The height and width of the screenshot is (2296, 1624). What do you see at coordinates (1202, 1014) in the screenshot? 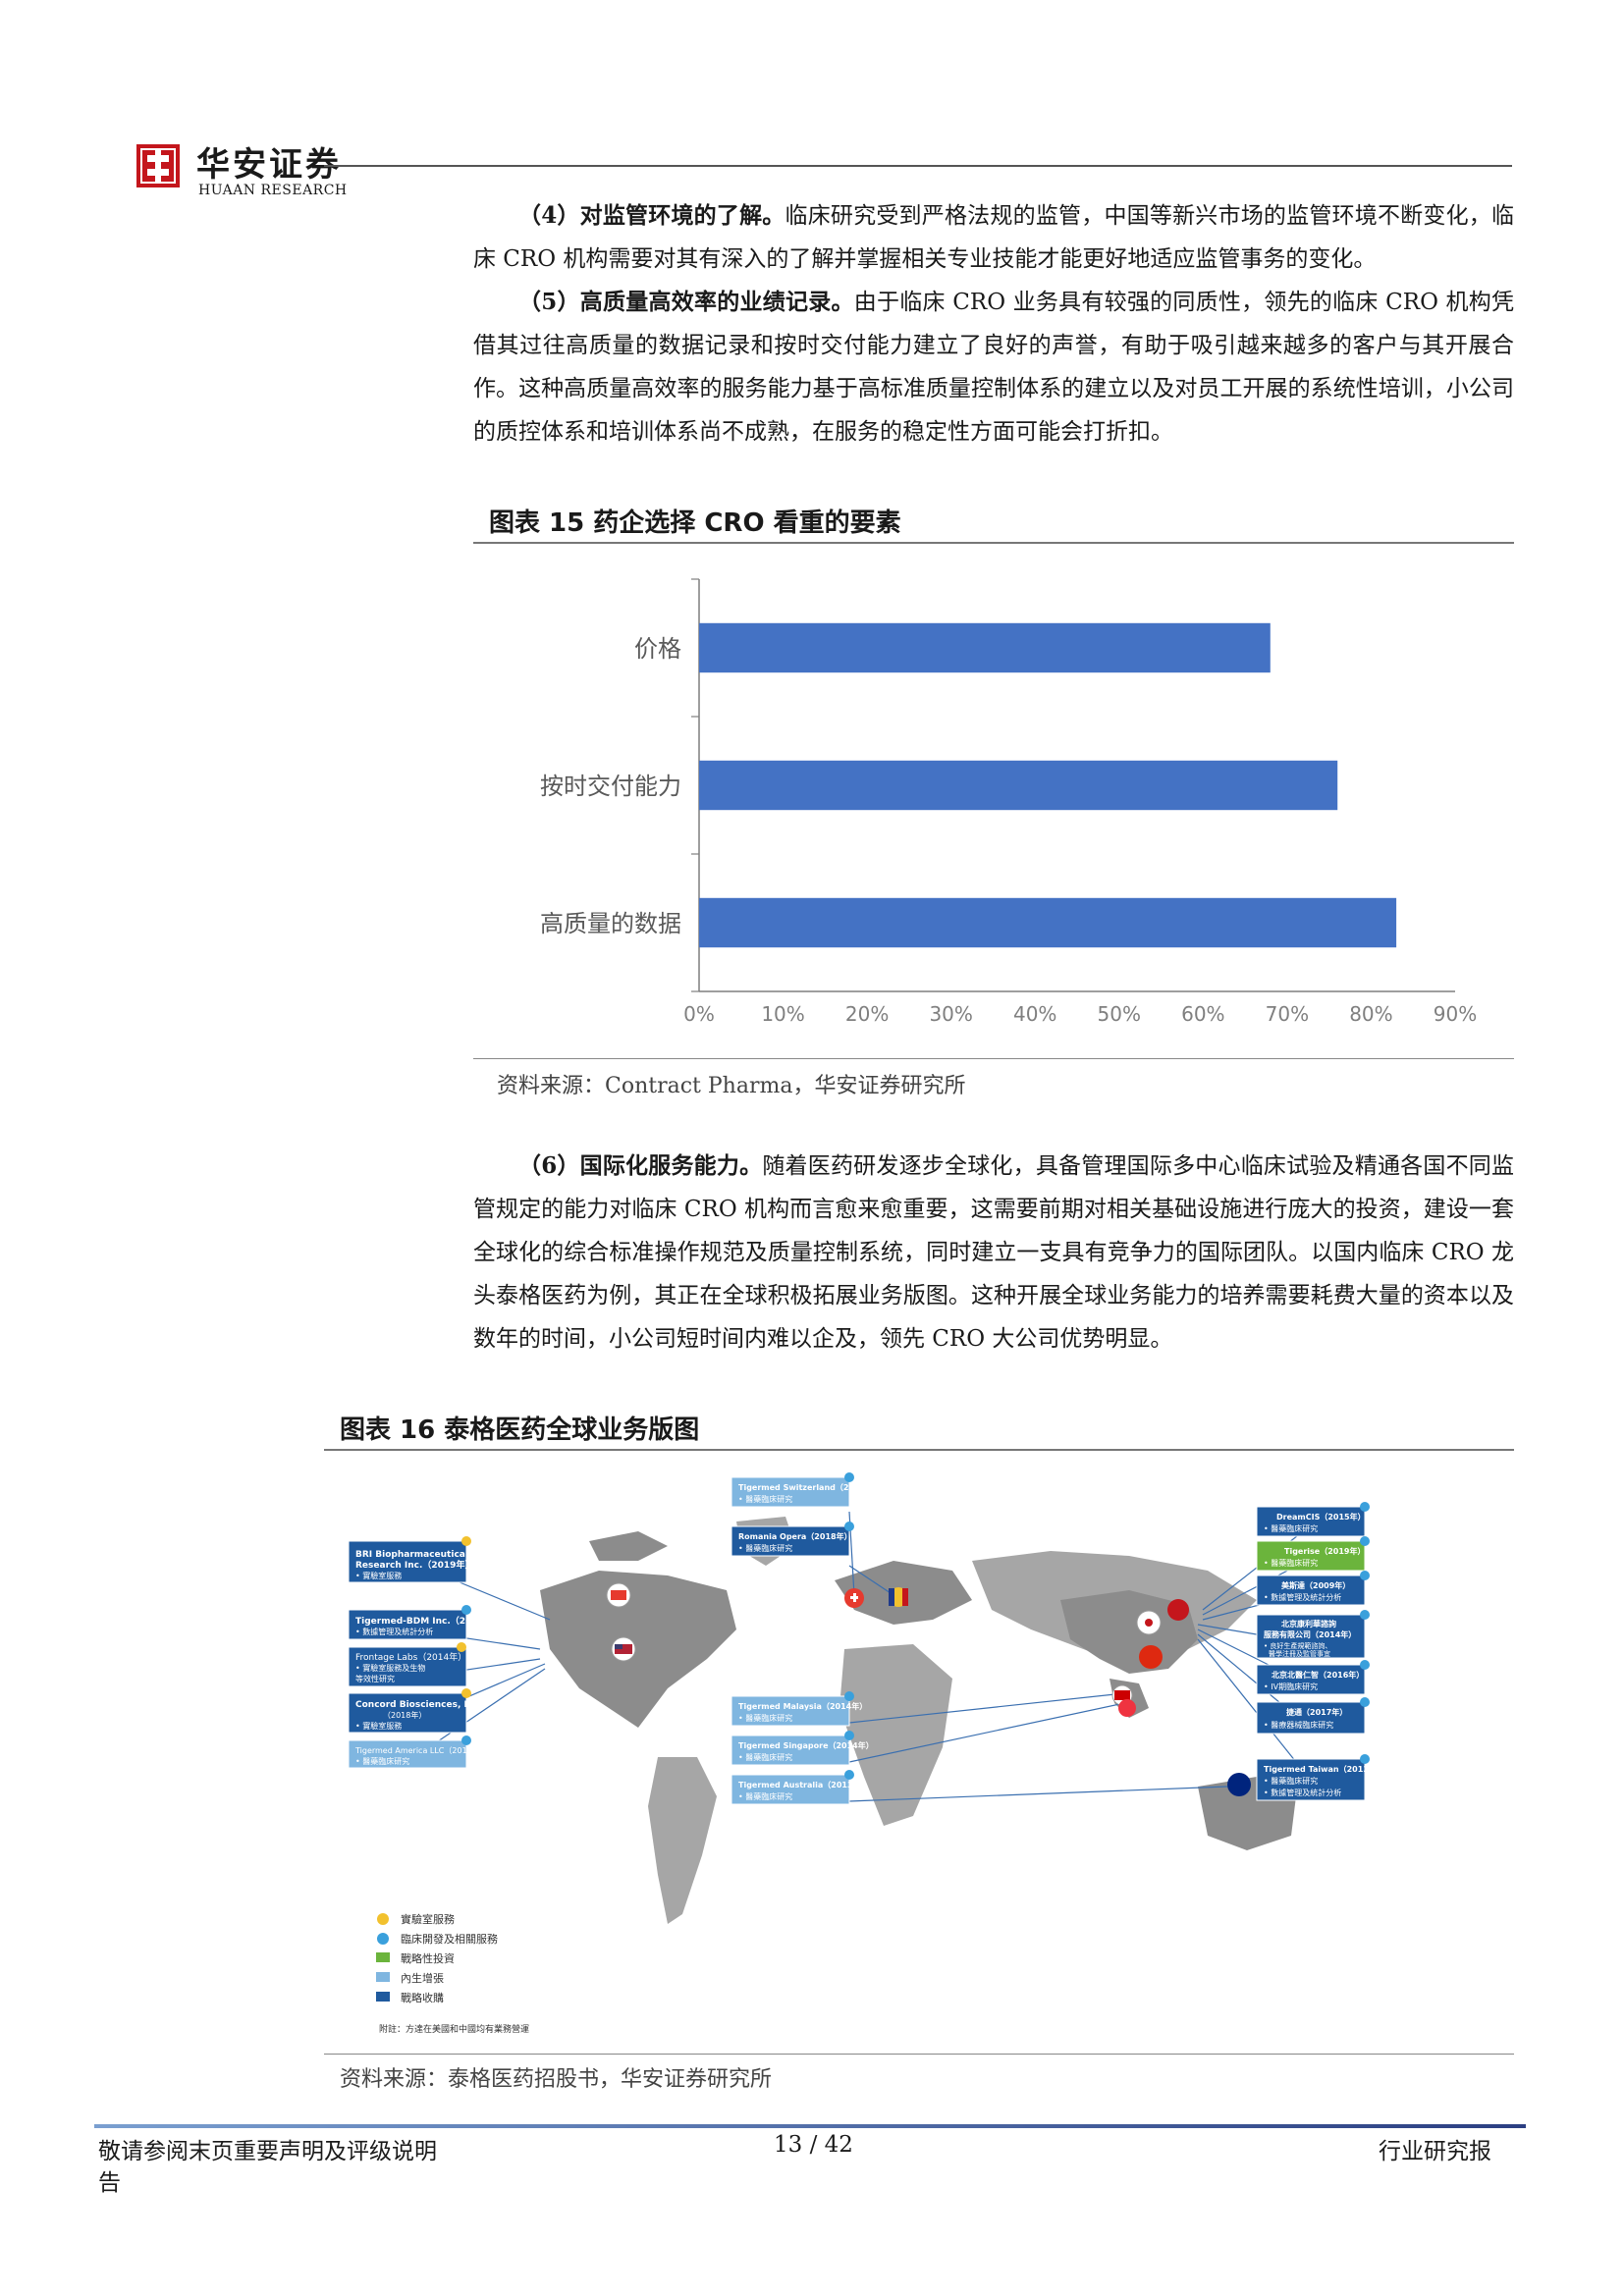
I see `x-tick-label: 60%` at bounding box center [1202, 1014].